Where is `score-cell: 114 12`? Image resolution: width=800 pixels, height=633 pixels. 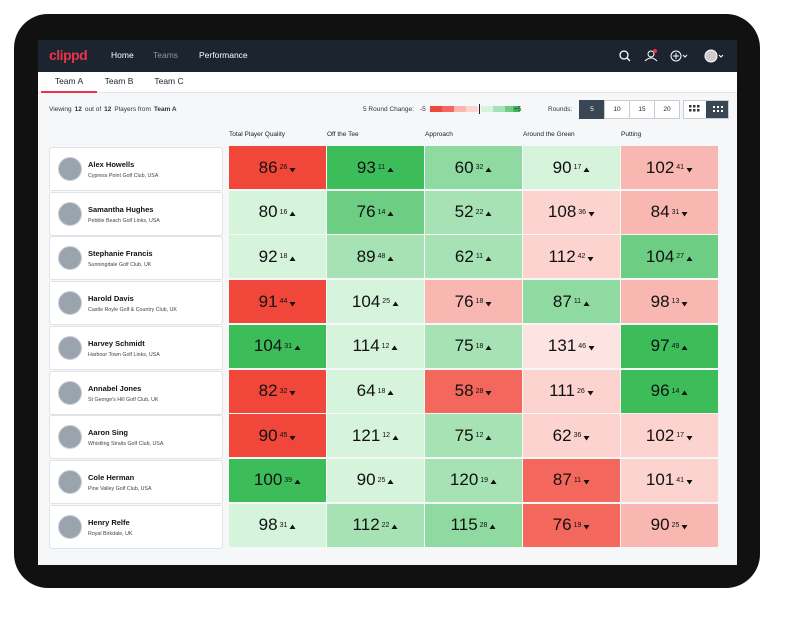
score-cell: 114 12 is located at coordinates (375, 346).